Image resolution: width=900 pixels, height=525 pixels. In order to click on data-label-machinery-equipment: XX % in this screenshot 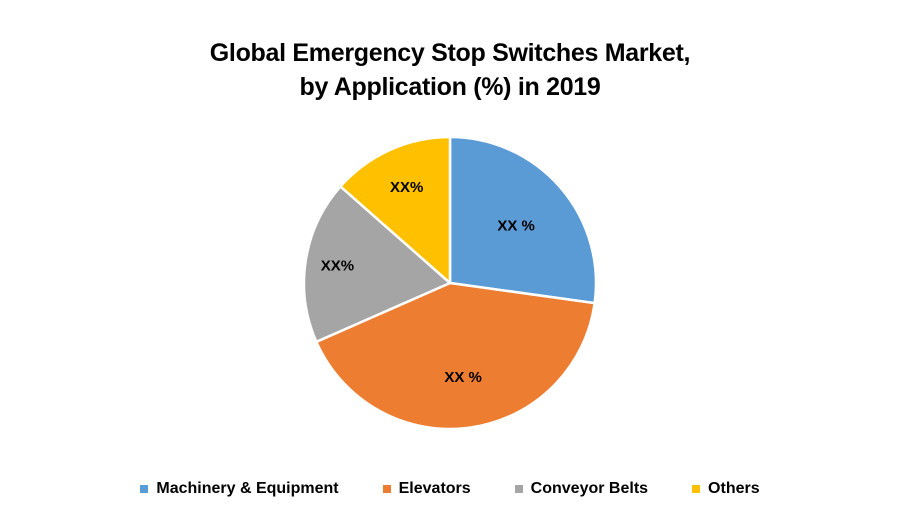, I will do `click(516, 225)`.